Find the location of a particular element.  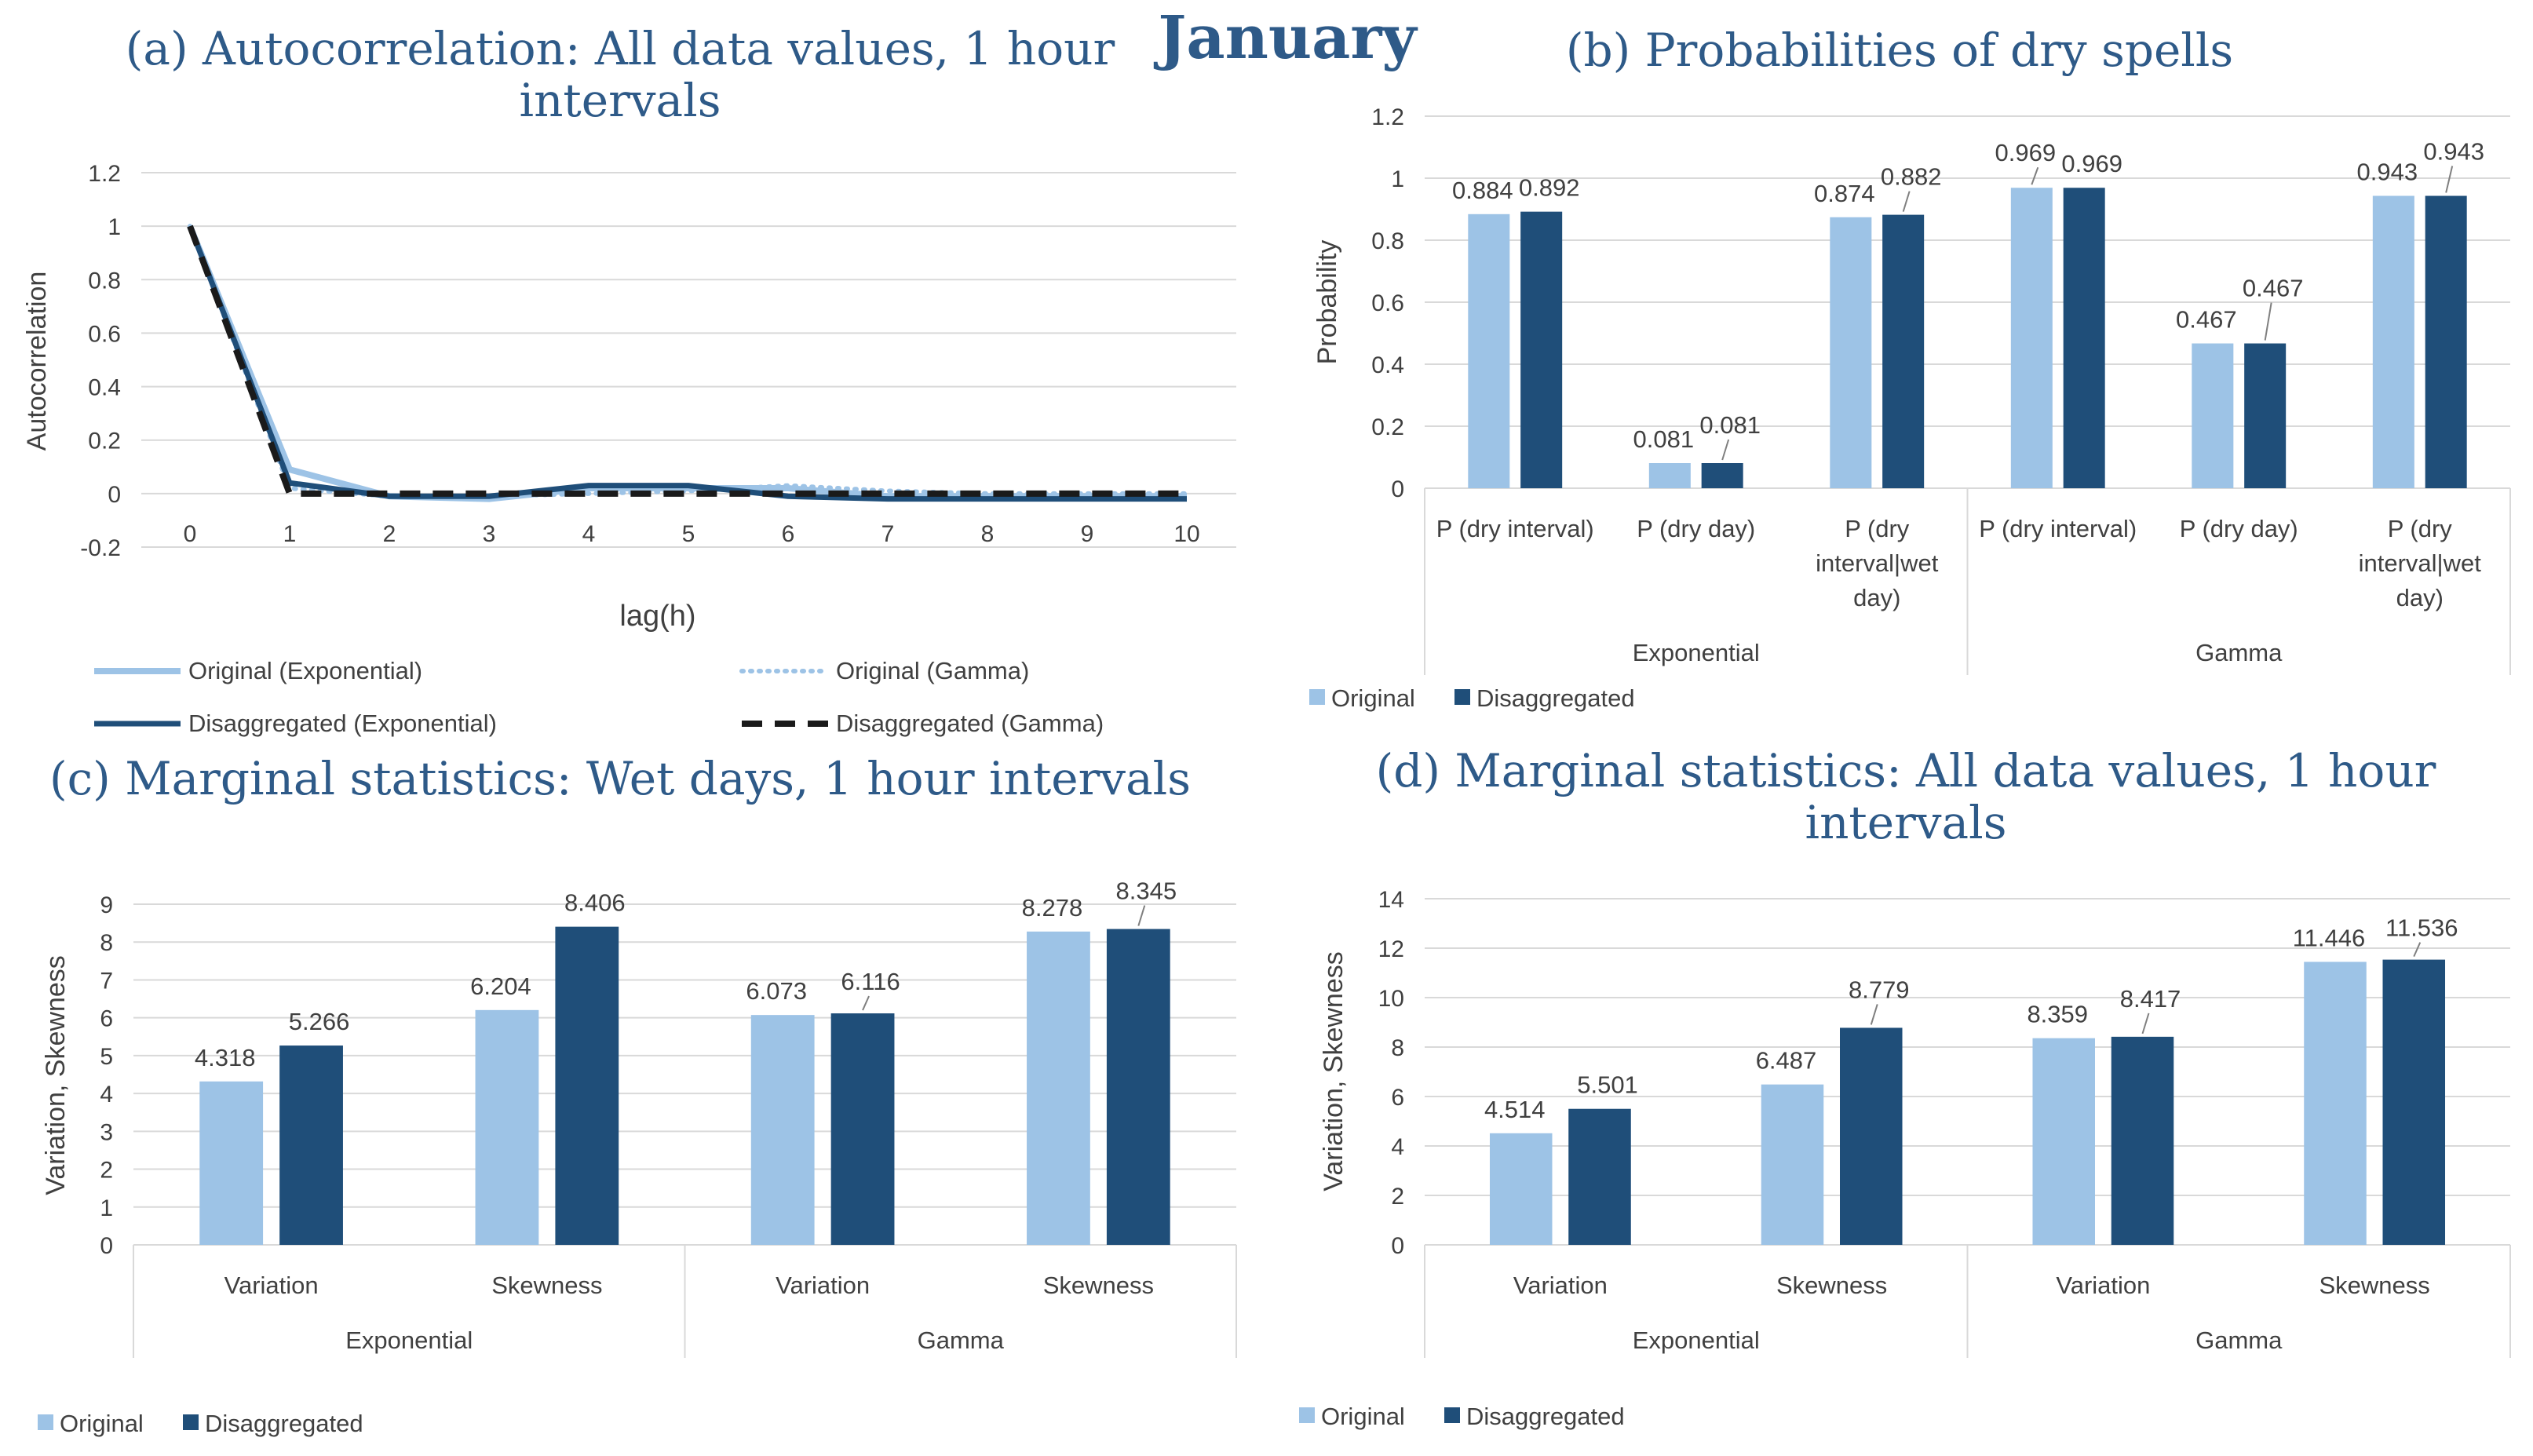

y-tick-label: 3 is located at coordinates (106, 1132).